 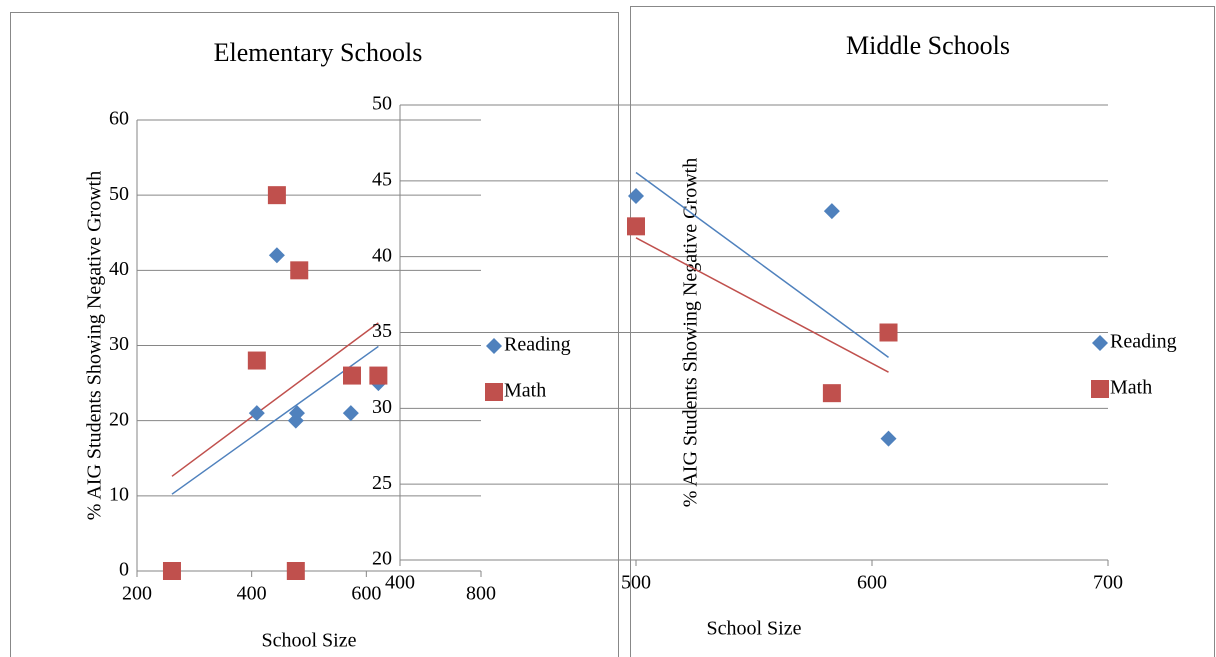 What do you see at coordinates (636, 583) in the screenshot?
I see `x-tick-label: 500` at bounding box center [636, 583].